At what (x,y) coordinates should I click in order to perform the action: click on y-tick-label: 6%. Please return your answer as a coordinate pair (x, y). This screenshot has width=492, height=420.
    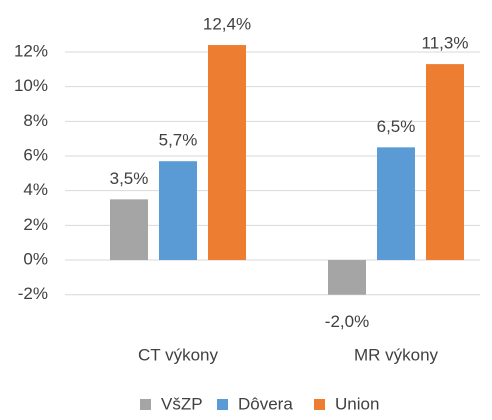
    Looking at the image, I should click on (35, 154).